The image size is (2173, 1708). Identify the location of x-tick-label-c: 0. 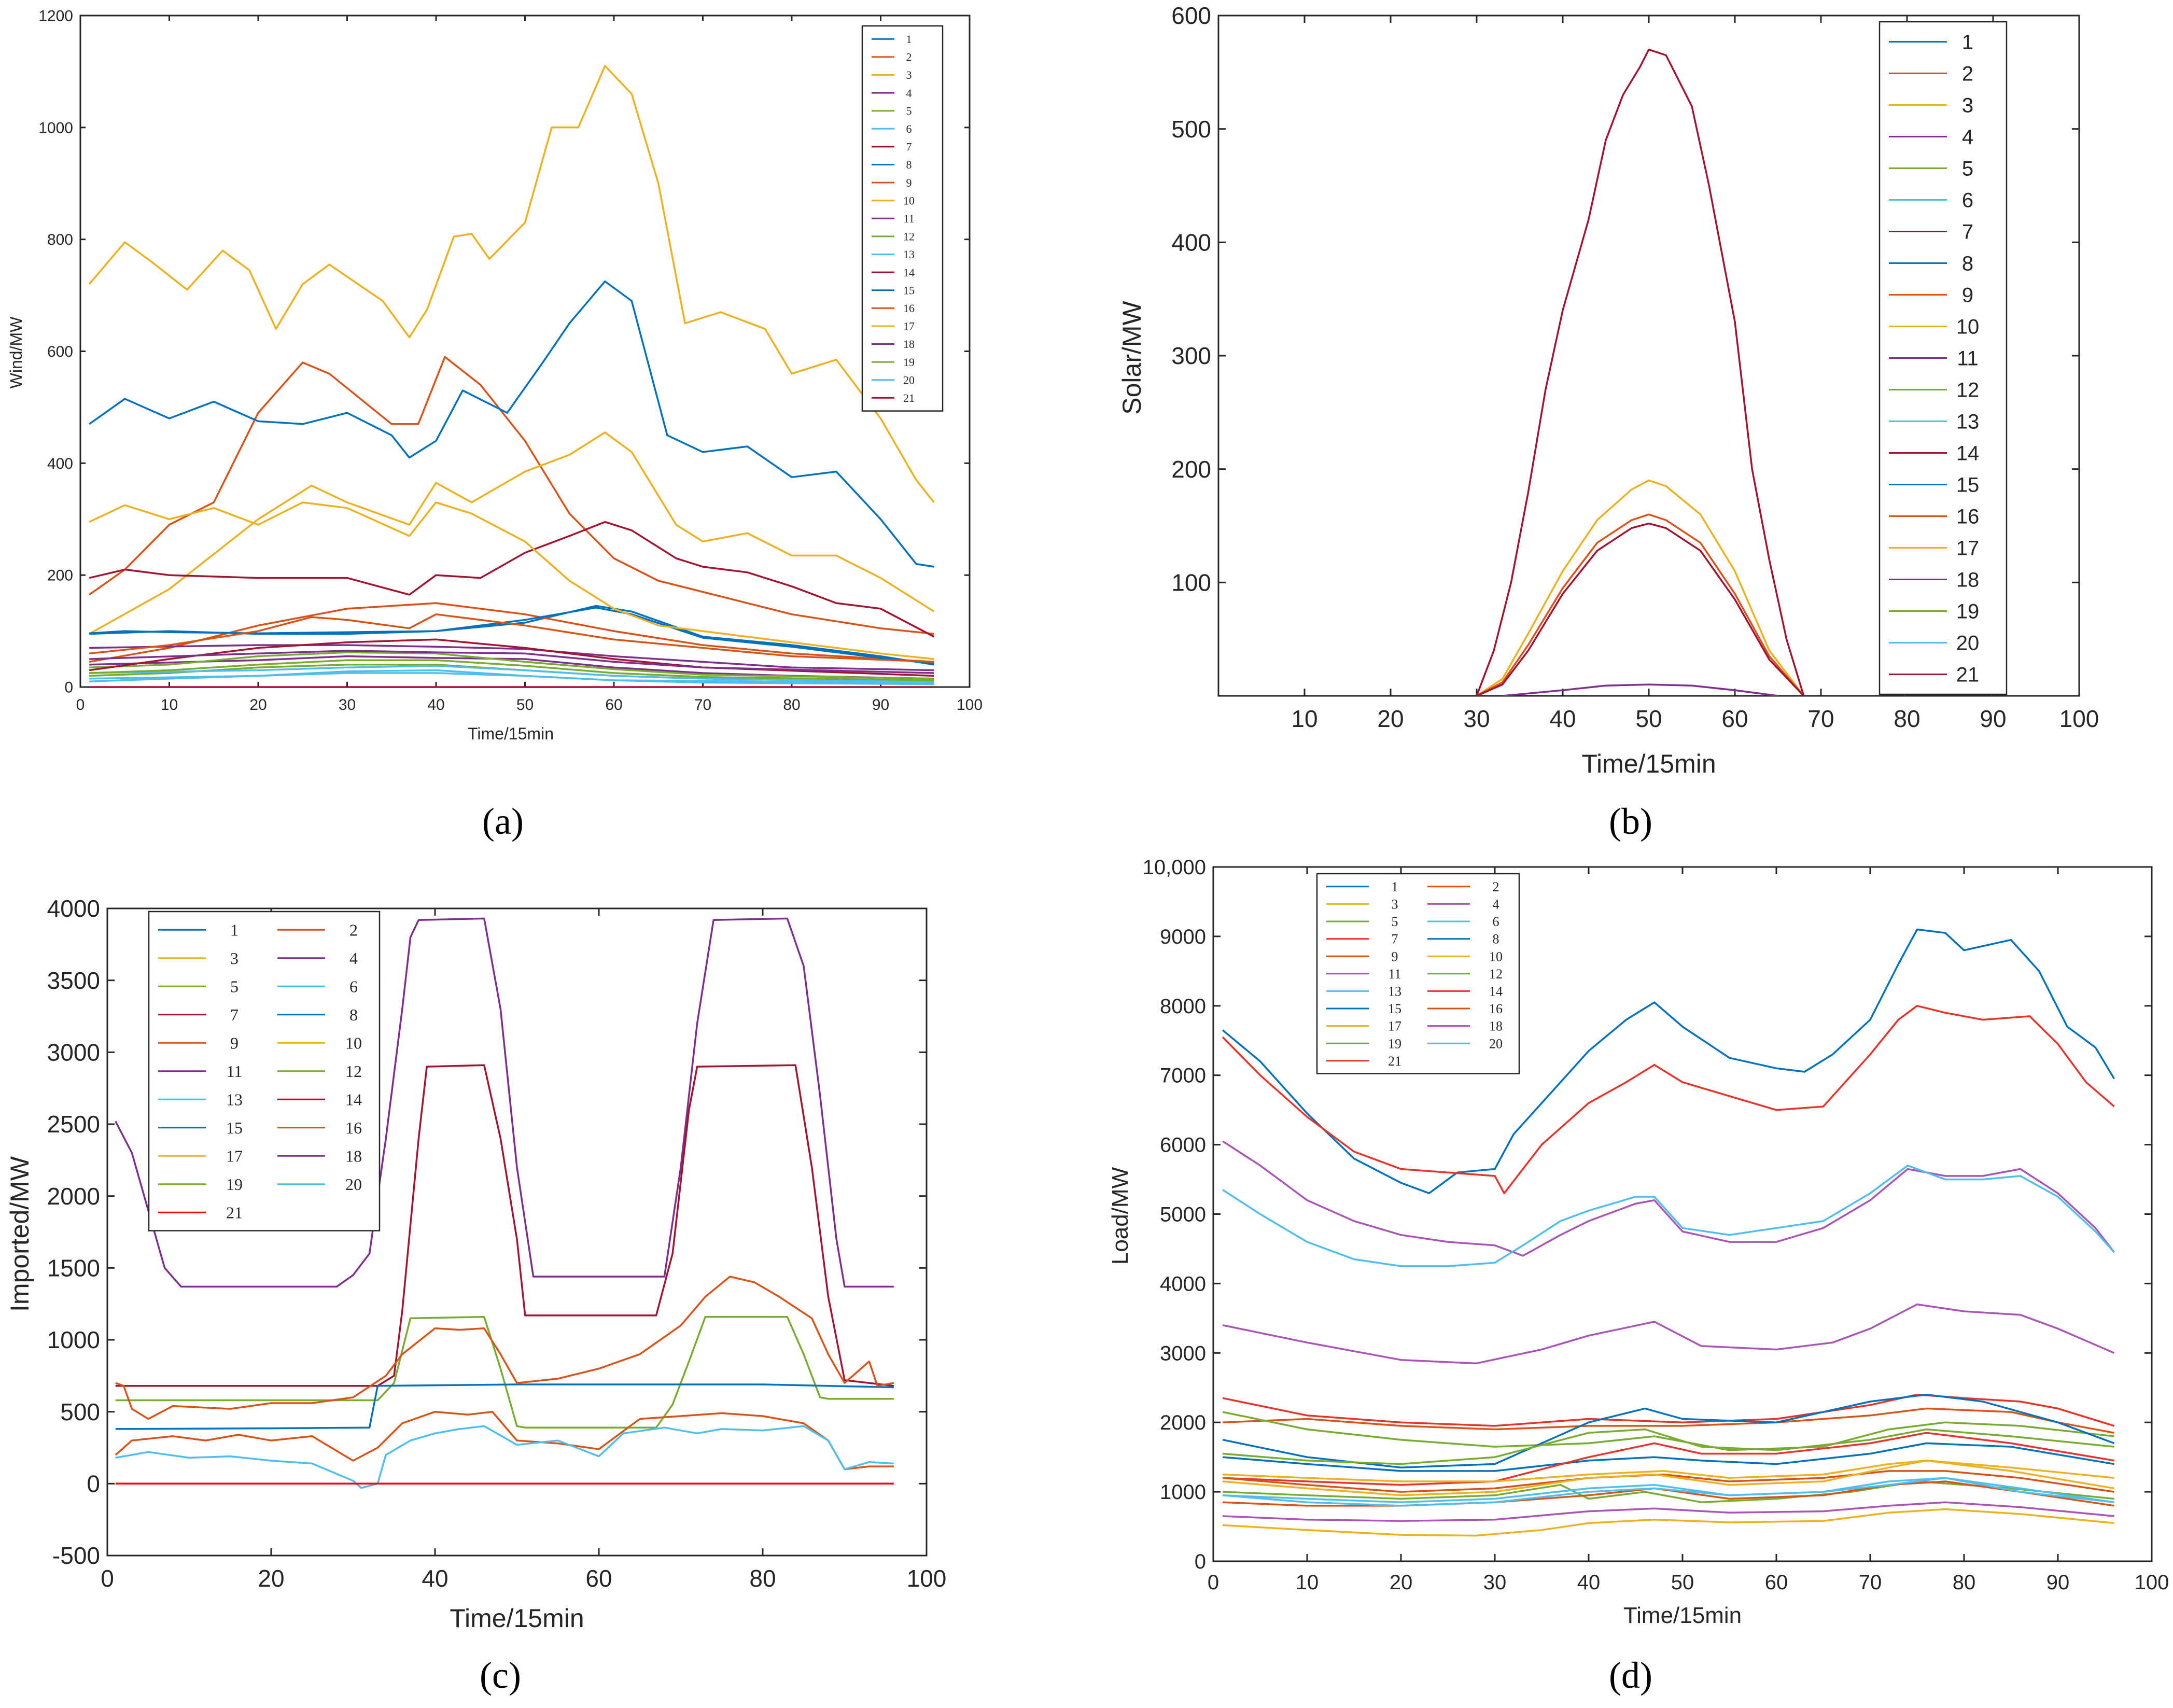
(107, 1578).